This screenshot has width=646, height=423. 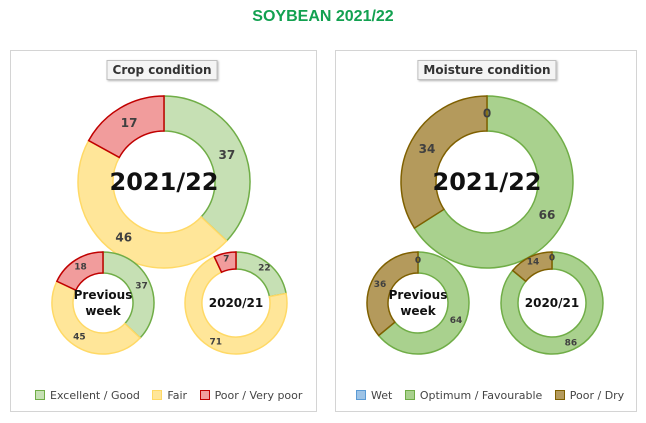 I want to click on moisture-donut-1-center-label: week, so click(x=418, y=311).